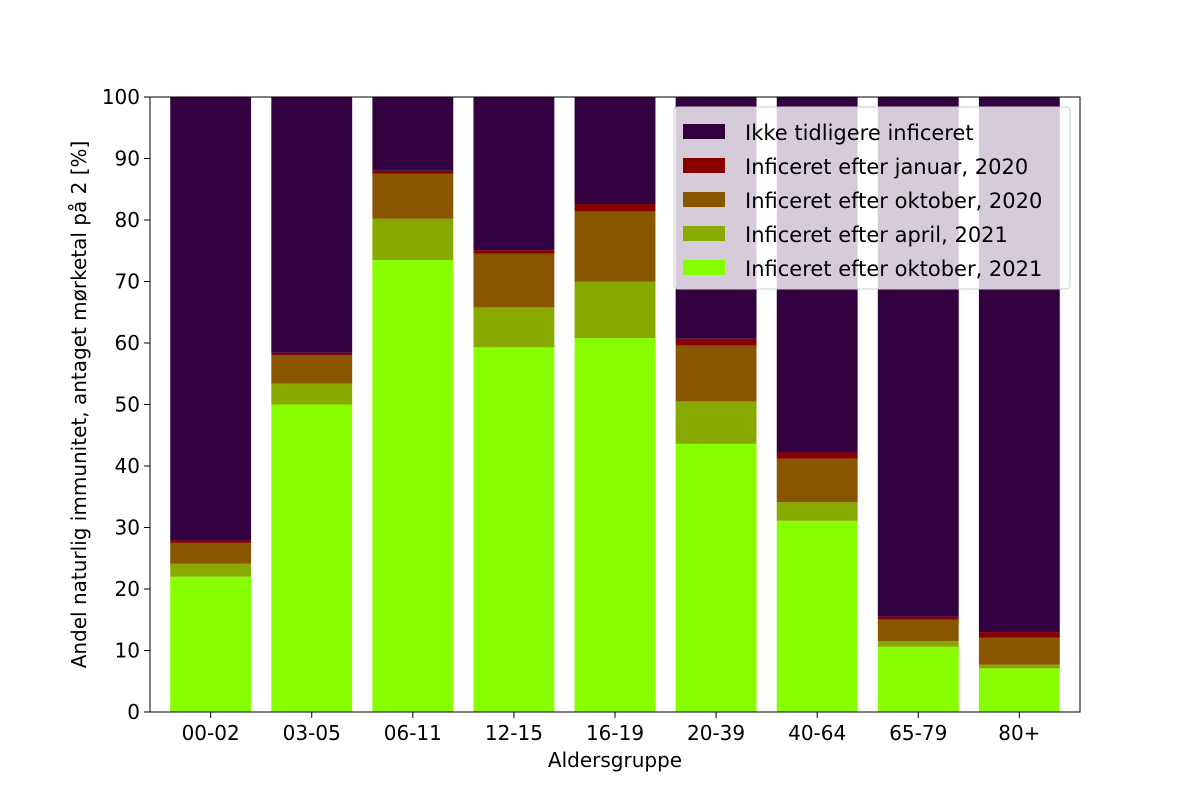  I want to click on y-axis: 0 10 20 30 40 50 60 70 80 90 100, so click(126, 404).